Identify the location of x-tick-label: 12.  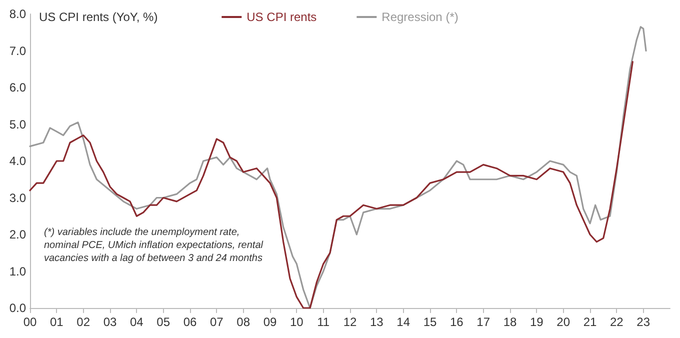
(350, 322).